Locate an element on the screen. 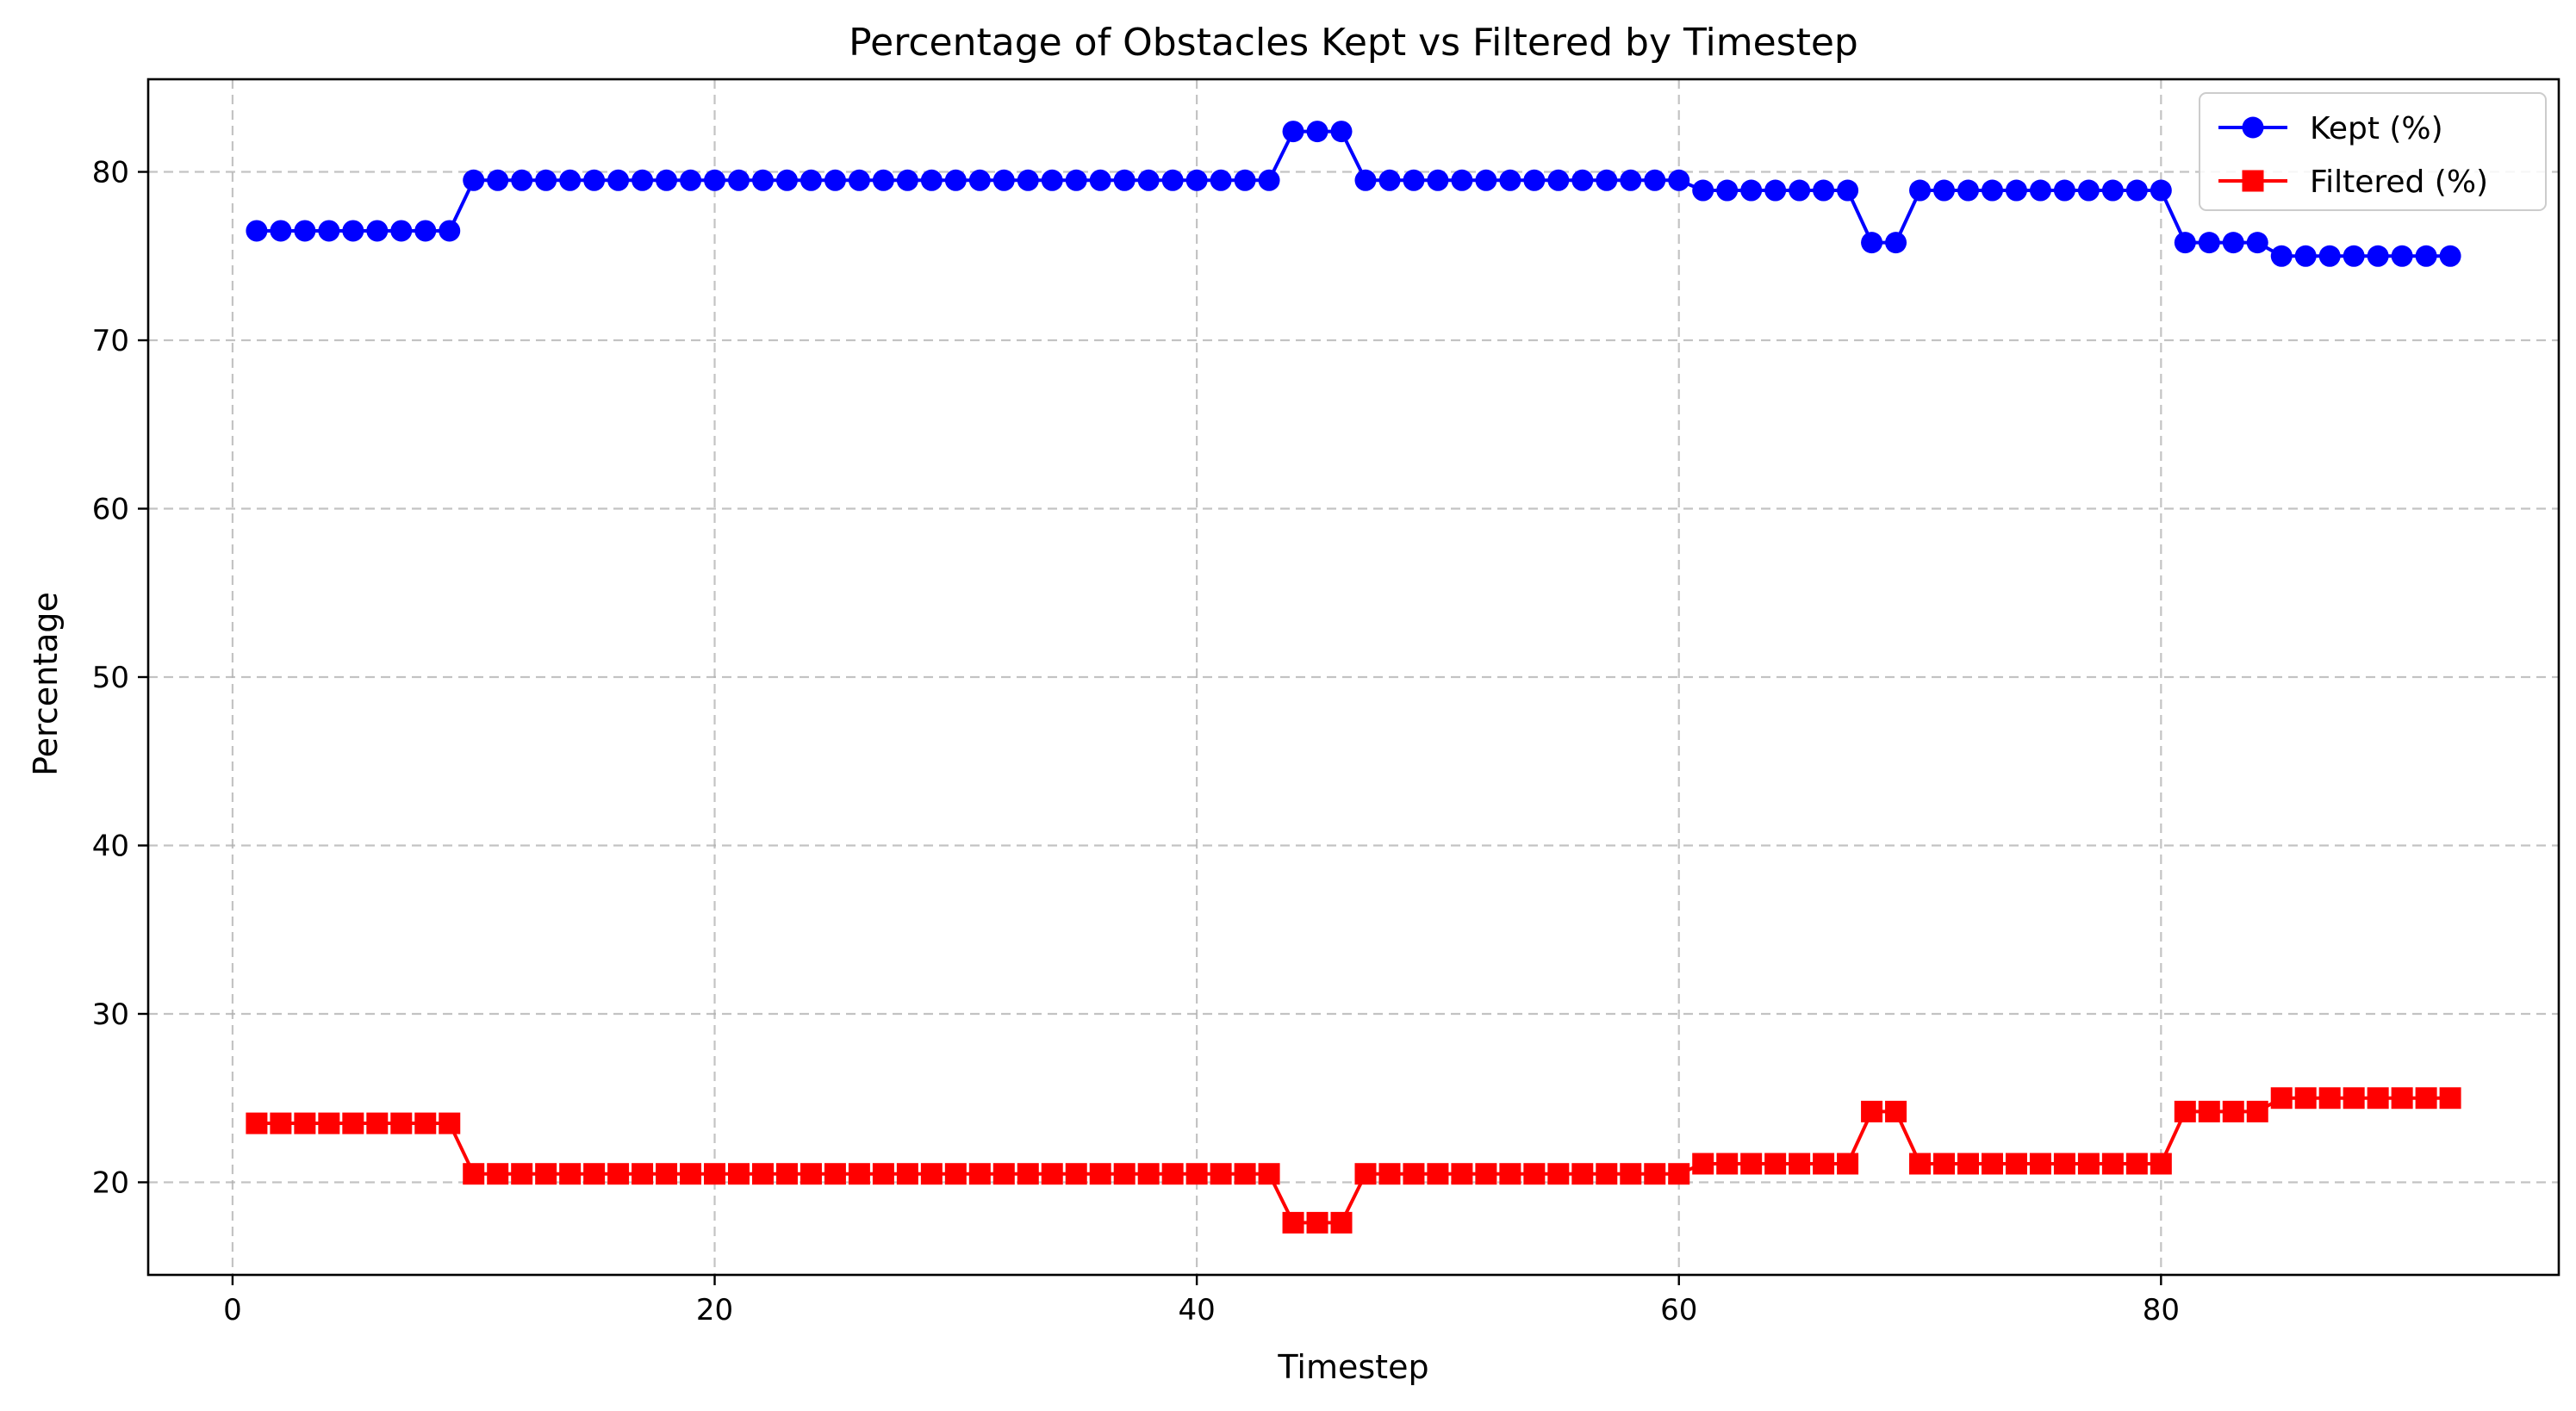  y-axis-label: Percentage is located at coordinates (46, 684).